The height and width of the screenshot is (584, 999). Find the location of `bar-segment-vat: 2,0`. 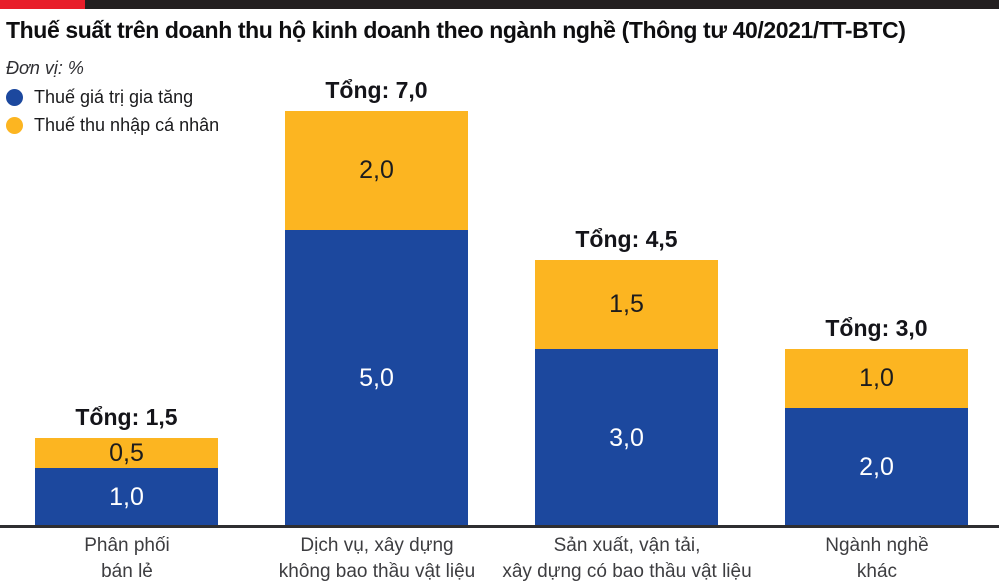

bar-segment-vat: 2,0 is located at coordinates (876, 467).